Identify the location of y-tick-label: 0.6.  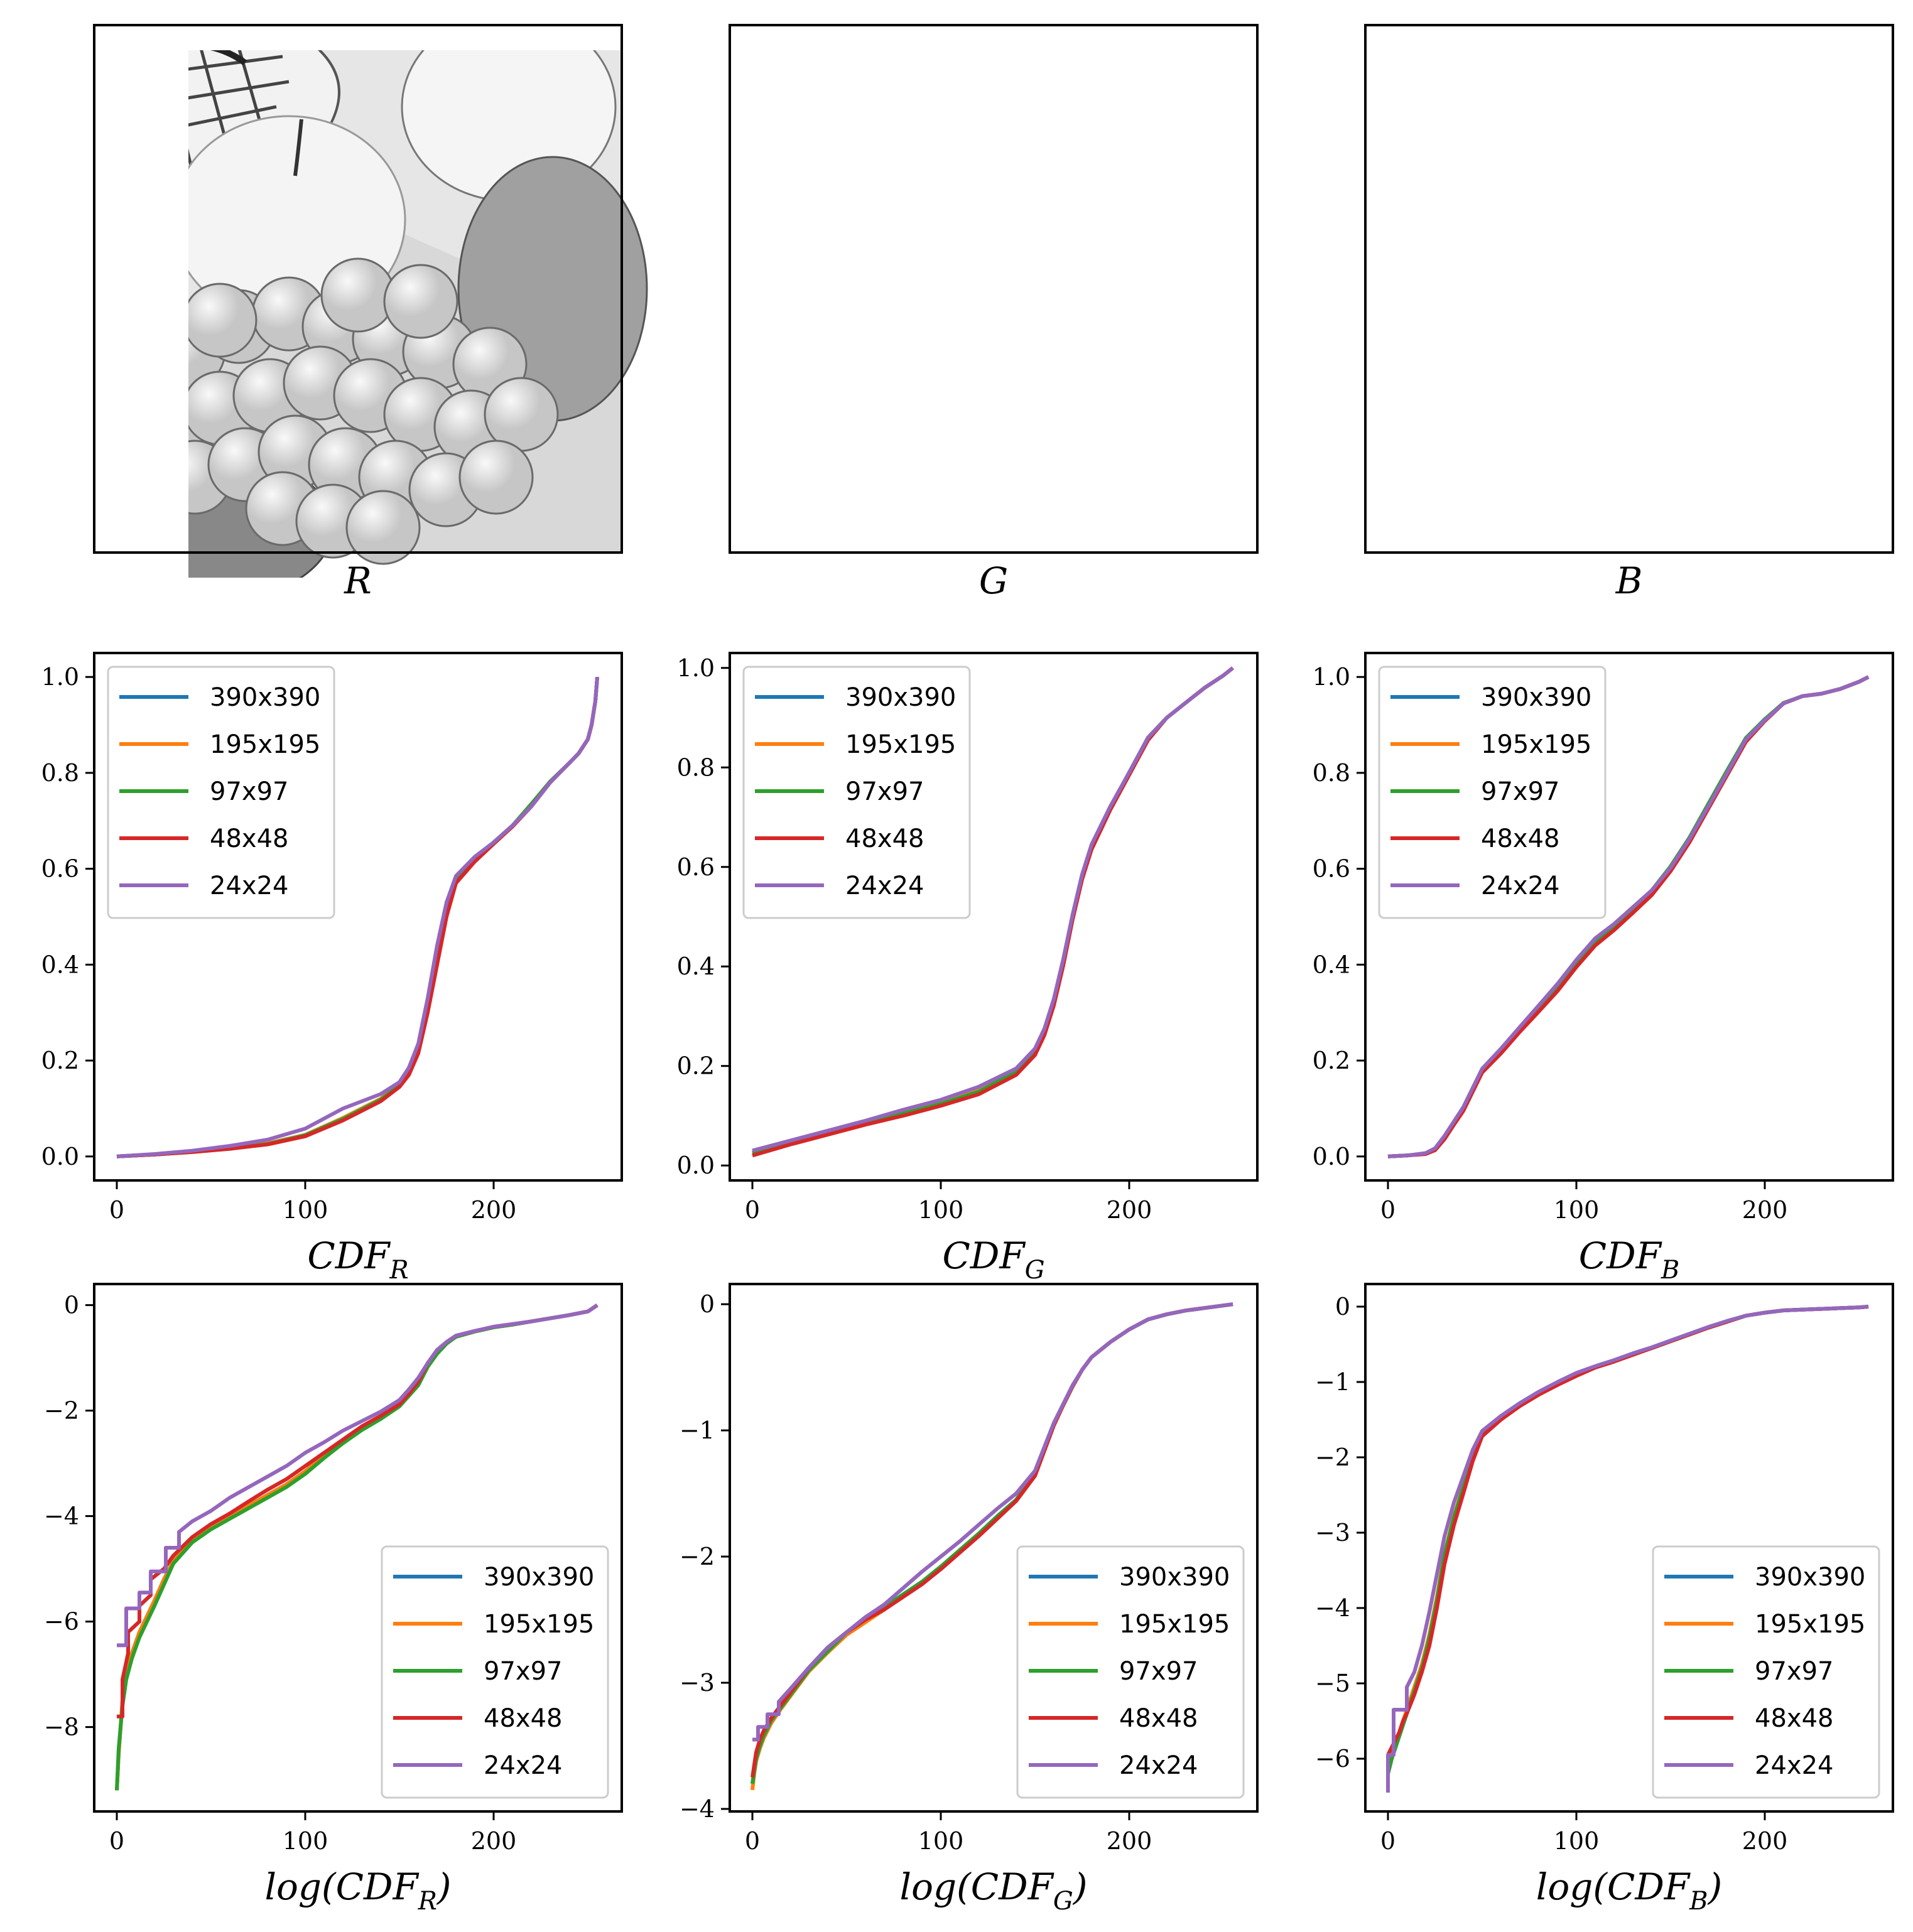
(60, 869).